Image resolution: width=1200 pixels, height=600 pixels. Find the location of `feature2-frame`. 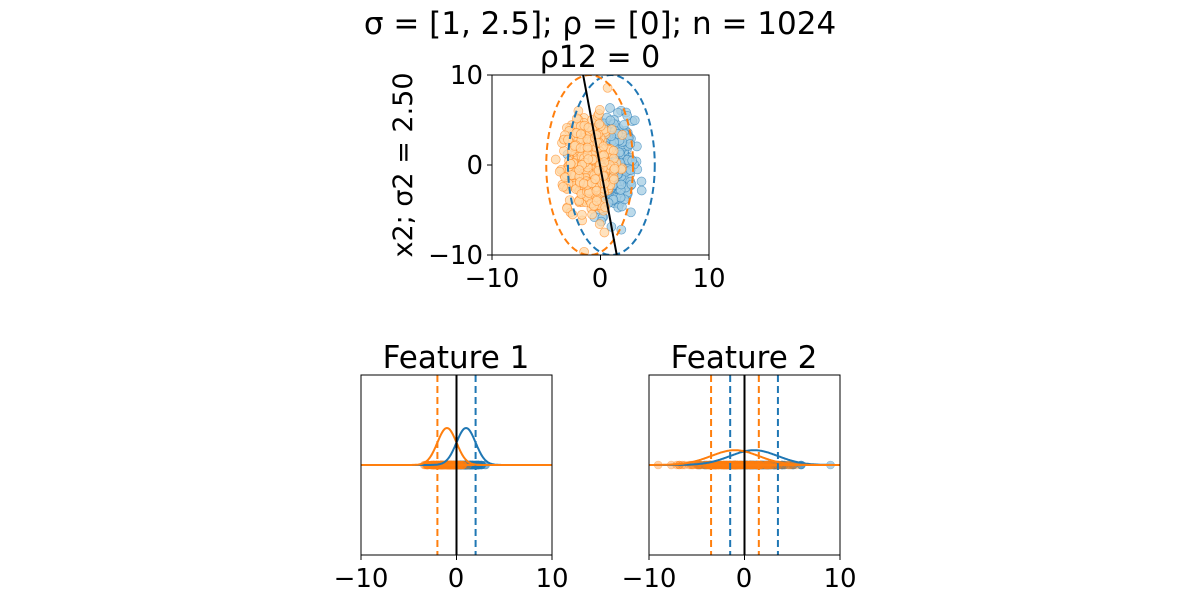

feature2-frame is located at coordinates (744, 465).